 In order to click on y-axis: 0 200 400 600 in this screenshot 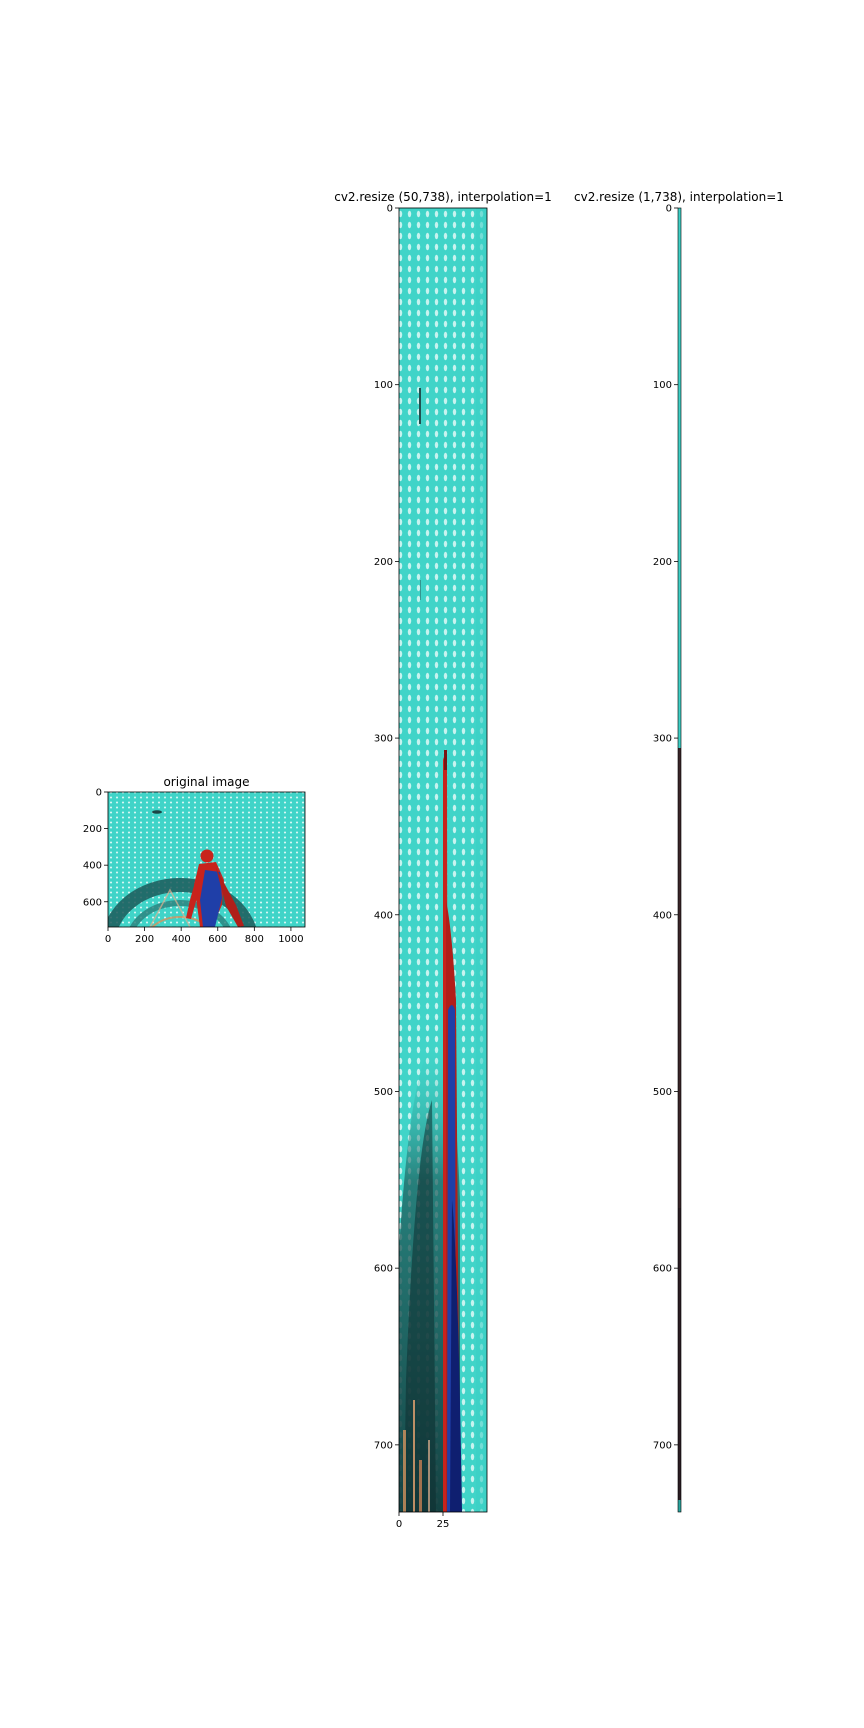, I will do `click(95, 848)`.